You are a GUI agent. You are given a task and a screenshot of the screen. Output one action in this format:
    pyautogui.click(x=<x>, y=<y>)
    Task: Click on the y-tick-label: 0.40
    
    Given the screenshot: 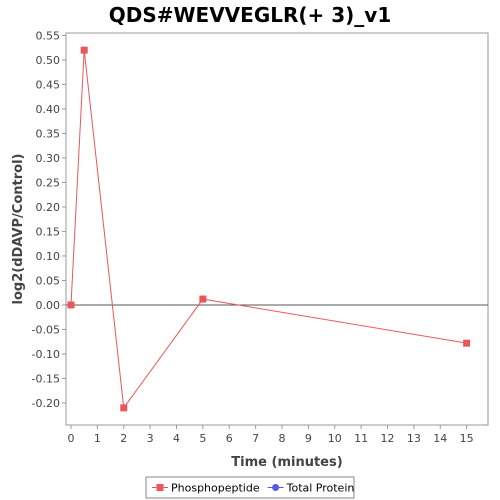 What is the action you would take?
    pyautogui.click(x=48, y=109)
    